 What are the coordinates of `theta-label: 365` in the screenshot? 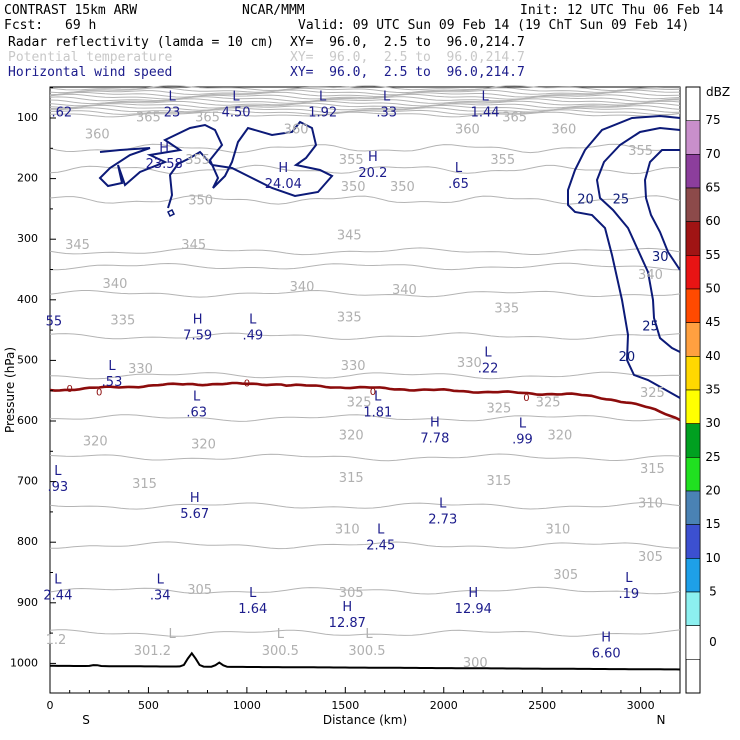 It's located at (514, 118).